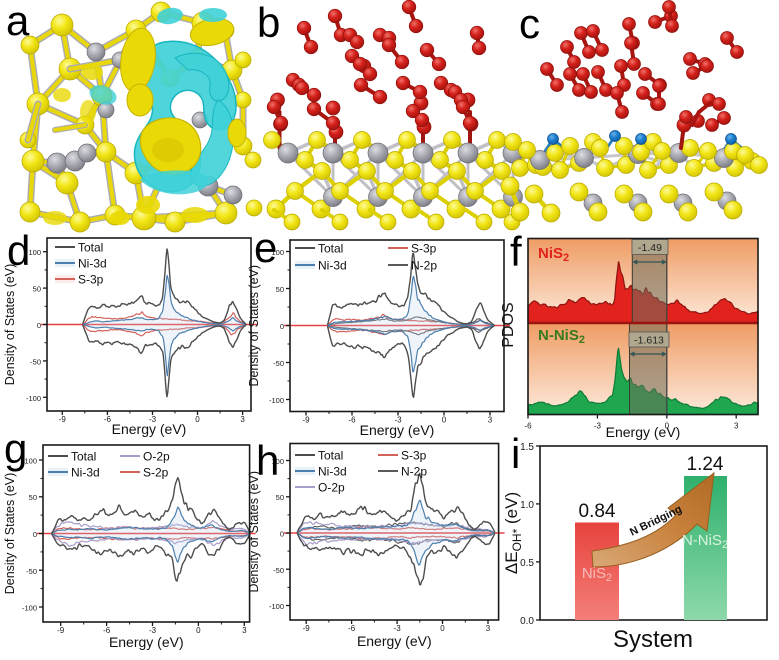 The image size is (779, 660). I want to click on svg-text: g, so click(15, 448).